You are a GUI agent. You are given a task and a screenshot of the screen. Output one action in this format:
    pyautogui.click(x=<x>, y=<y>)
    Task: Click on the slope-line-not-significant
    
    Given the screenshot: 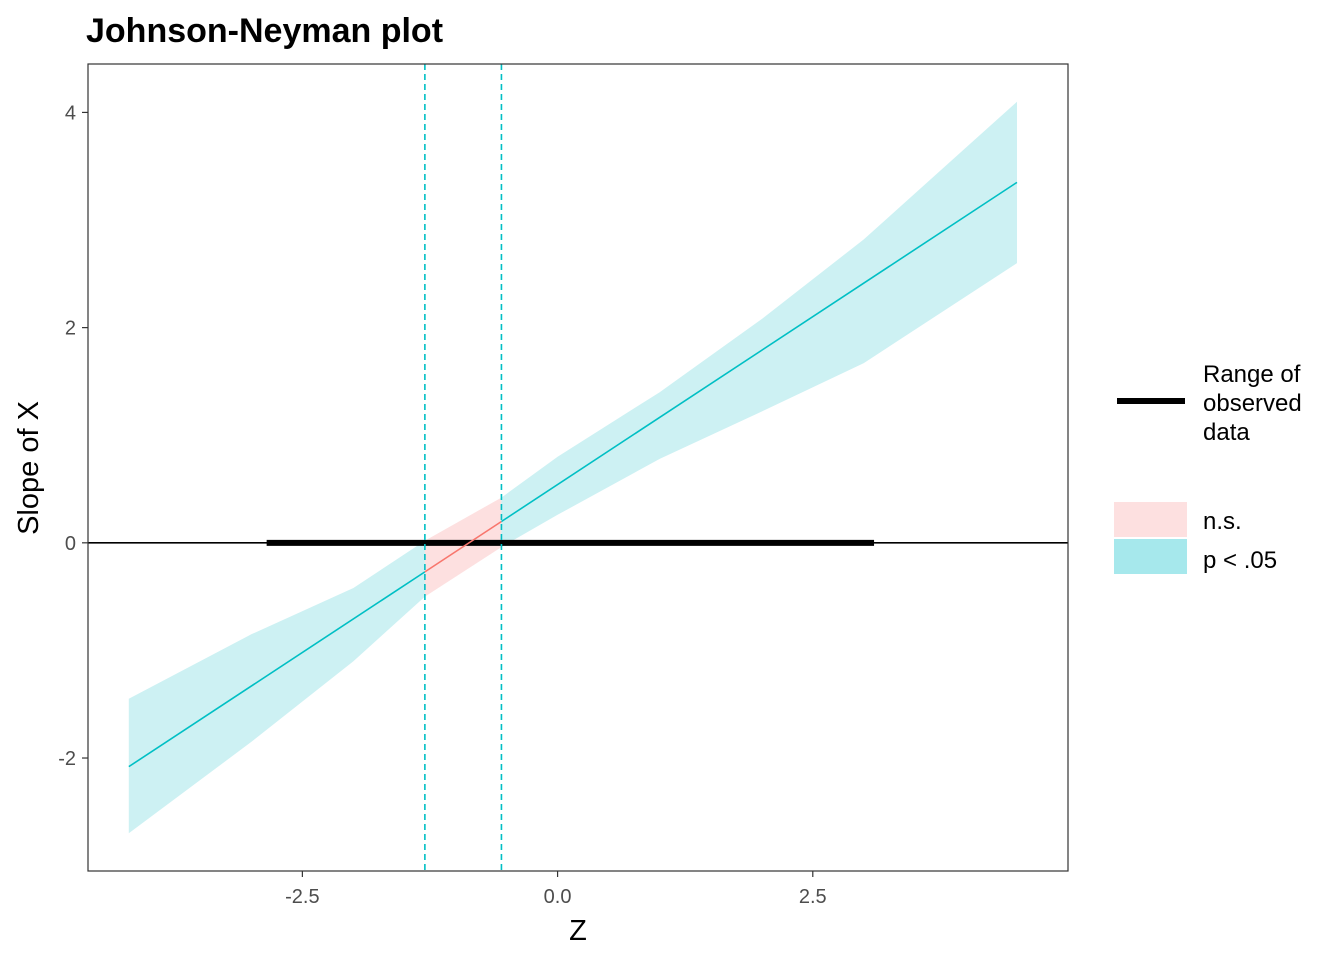 What is the action you would take?
    pyautogui.click(x=463, y=546)
    